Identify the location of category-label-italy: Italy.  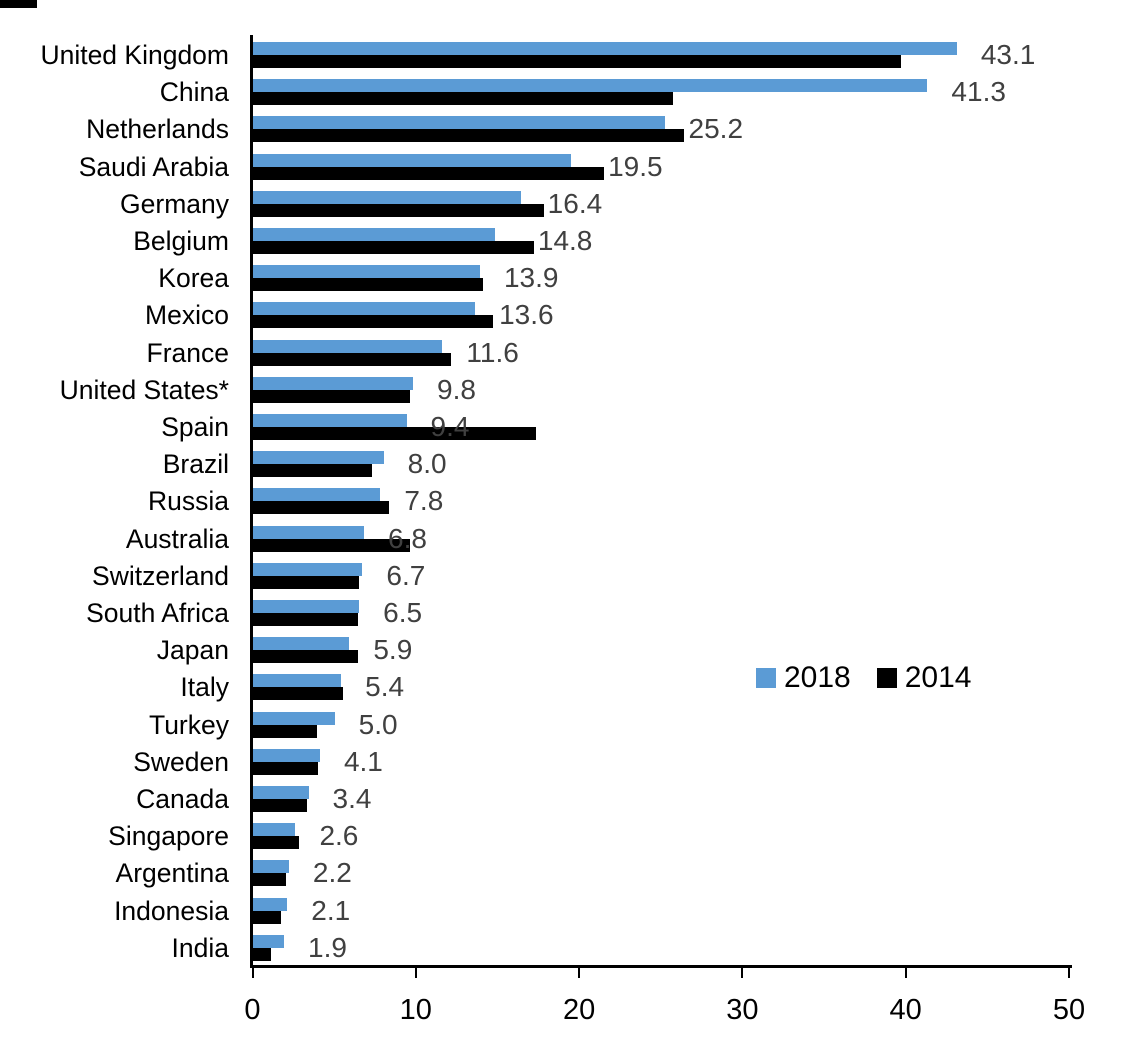
(204, 687).